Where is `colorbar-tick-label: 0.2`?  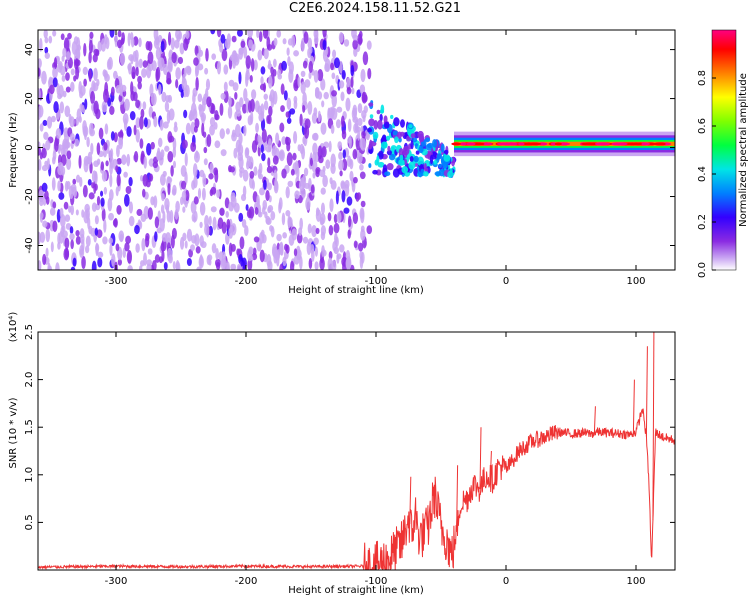
colorbar-tick-label: 0.2 is located at coordinates (702, 222).